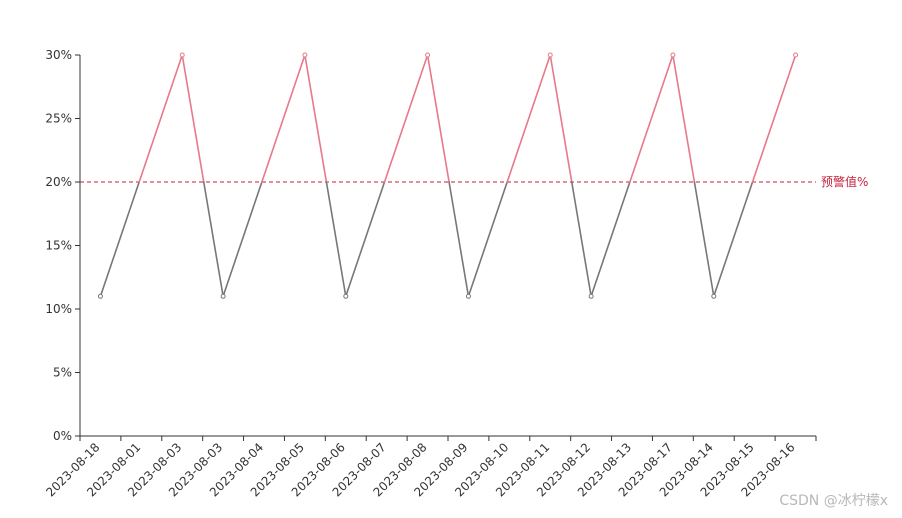 The height and width of the screenshot is (518, 902). Describe the element at coordinates (58, 55) in the screenshot. I see `y-tick-label: 30%` at that location.